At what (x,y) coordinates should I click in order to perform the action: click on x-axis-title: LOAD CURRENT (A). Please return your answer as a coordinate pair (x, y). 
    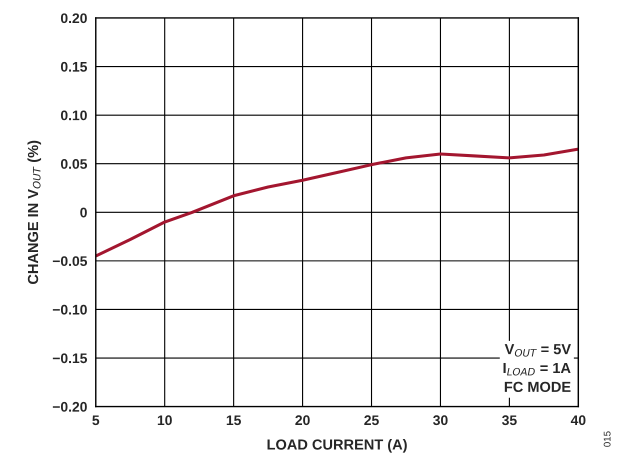
    Looking at the image, I should click on (337, 445).